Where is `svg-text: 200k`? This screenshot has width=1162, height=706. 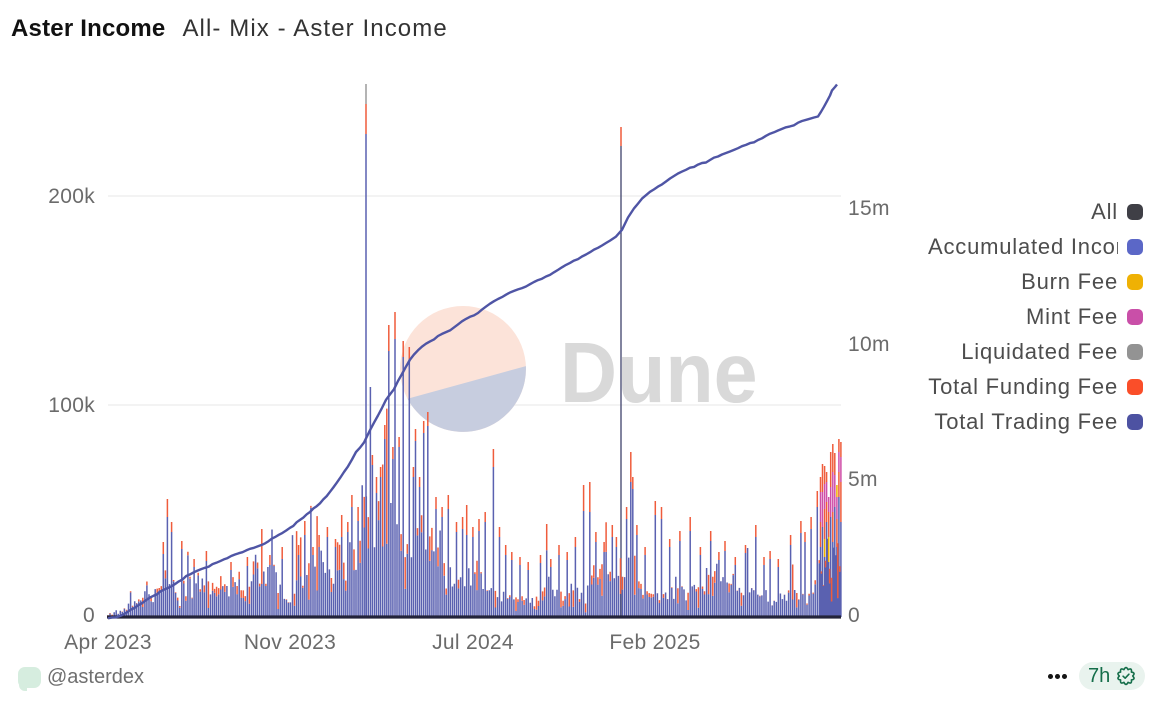 svg-text: 200k is located at coordinates (71, 196).